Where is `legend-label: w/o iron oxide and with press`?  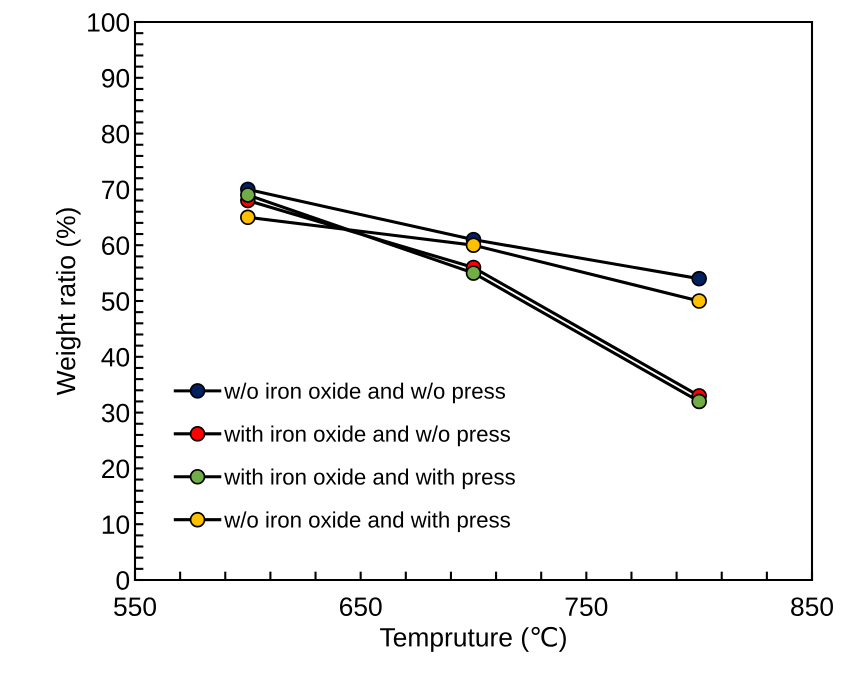
legend-label: w/o iron oxide and with press is located at coordinates (367, 521).